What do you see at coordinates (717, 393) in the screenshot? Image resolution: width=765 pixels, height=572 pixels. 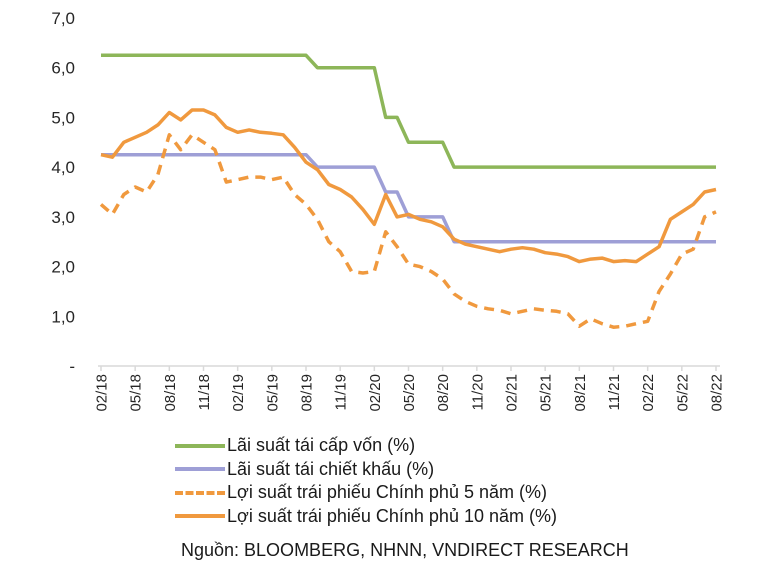 I see `x-tick-label: 08/22` at bounding box center [717, 393].